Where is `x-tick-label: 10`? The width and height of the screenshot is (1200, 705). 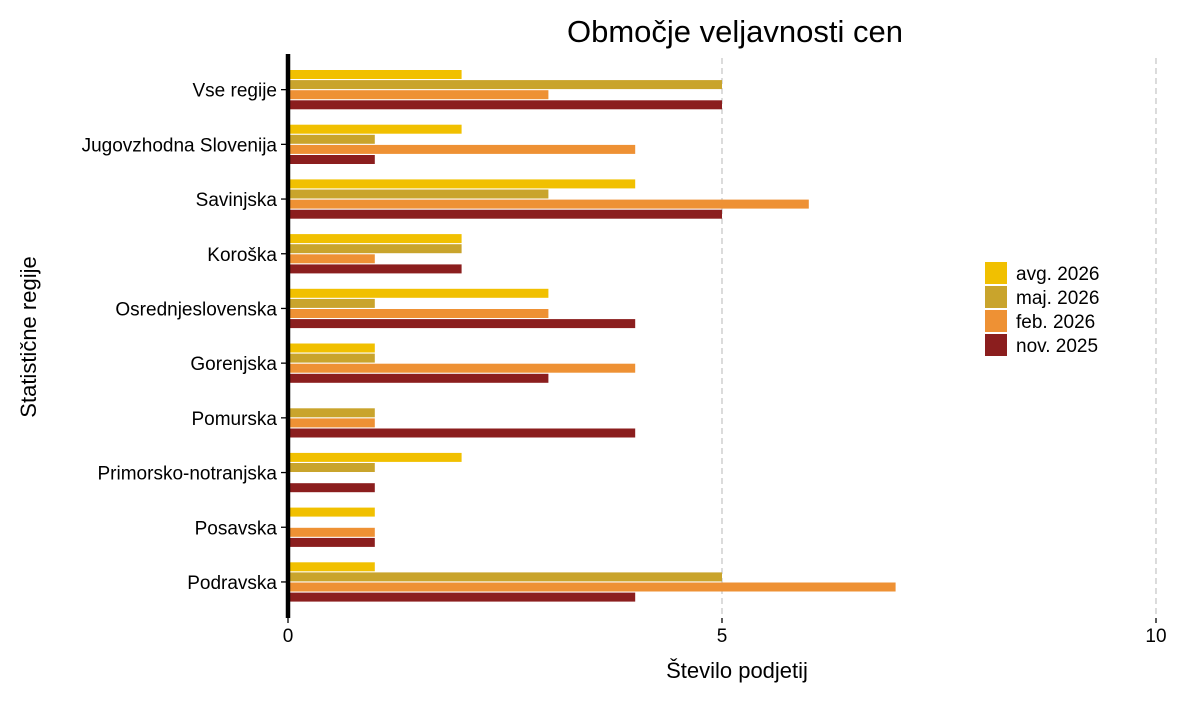 x-tick-label: 10 is located at coordinates (1155, 636).